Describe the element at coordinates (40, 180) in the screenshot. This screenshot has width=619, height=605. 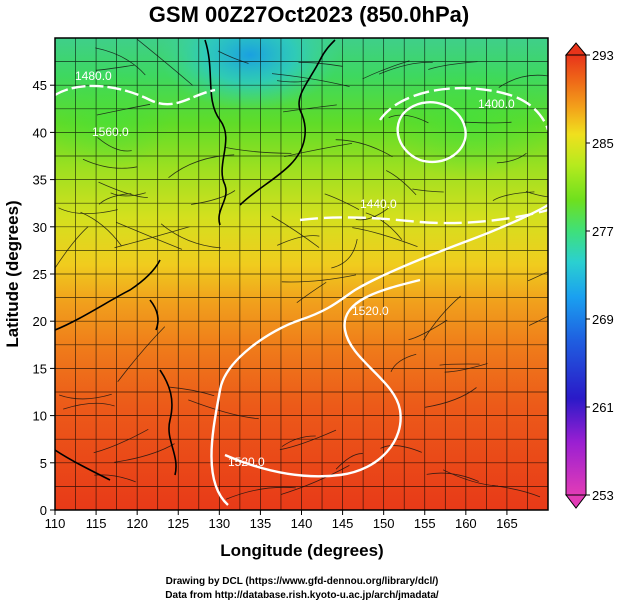
I see `y-tick-label: 35` at that location.